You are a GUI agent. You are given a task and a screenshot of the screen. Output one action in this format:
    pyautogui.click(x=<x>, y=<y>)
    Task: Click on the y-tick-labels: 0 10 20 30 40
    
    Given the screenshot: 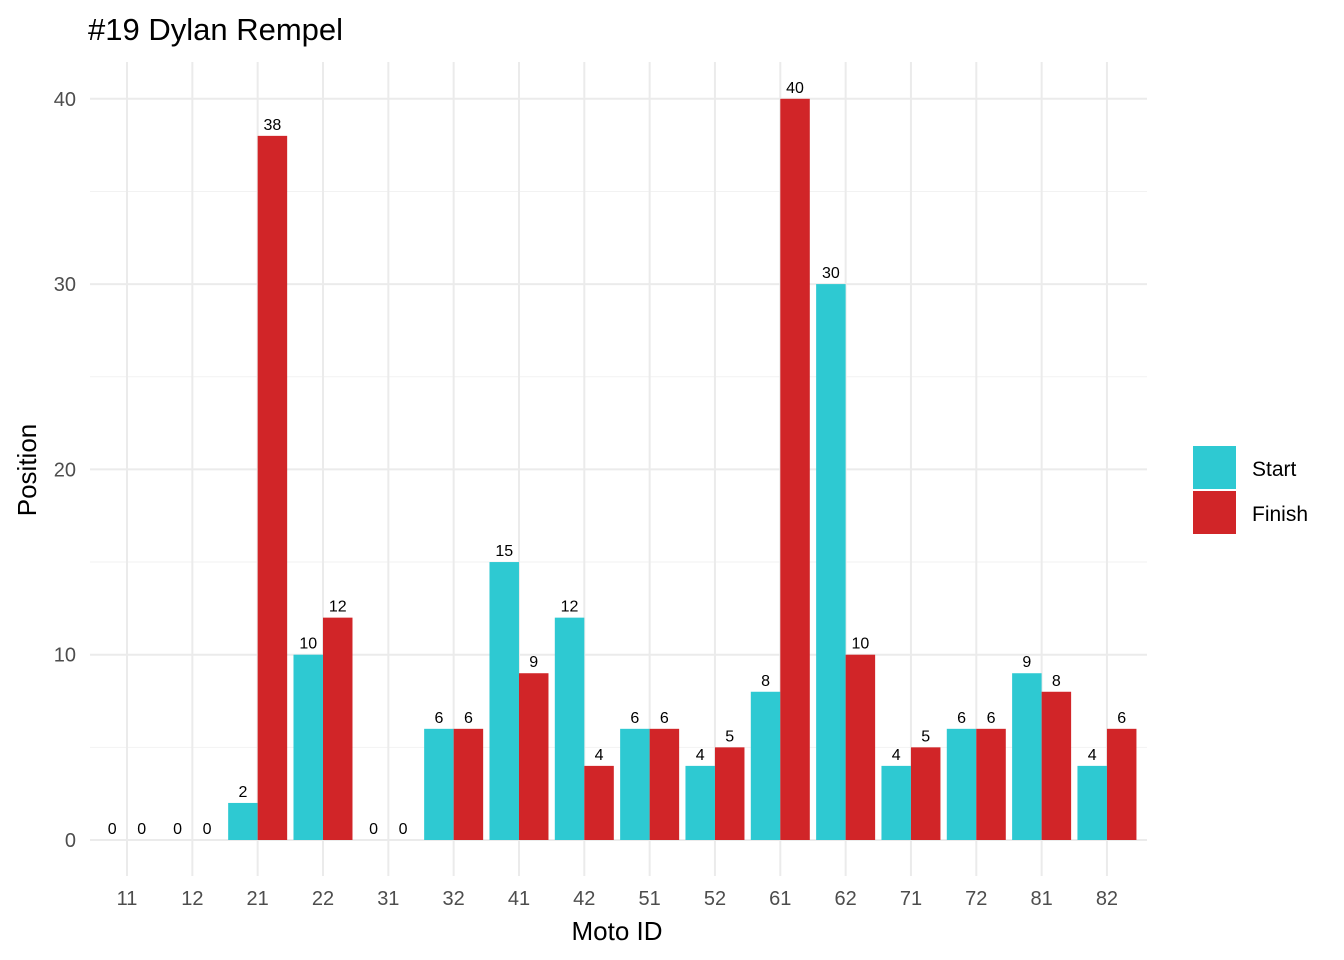 What is the action you would take?
    pyautogui.click(x=65, y=470)
    